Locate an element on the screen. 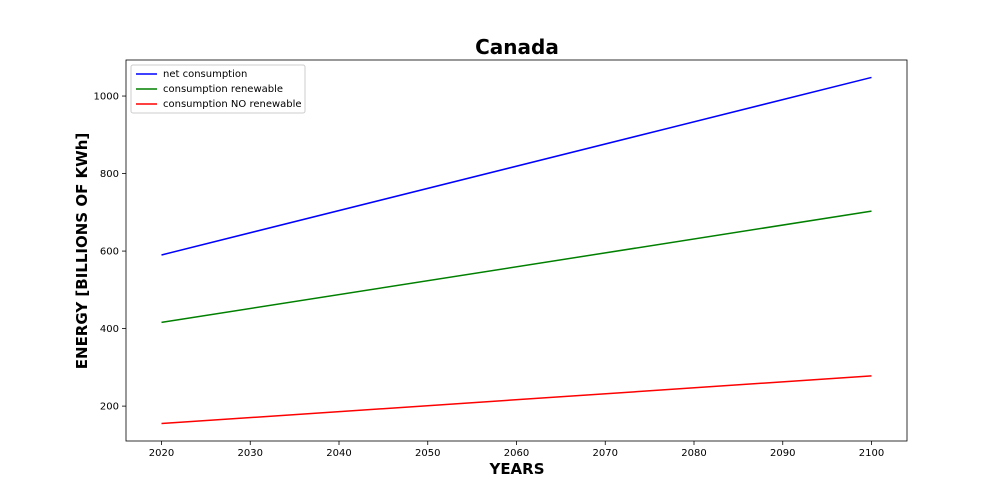  y-tick-label: 400 is located at coordinates (109, 329).